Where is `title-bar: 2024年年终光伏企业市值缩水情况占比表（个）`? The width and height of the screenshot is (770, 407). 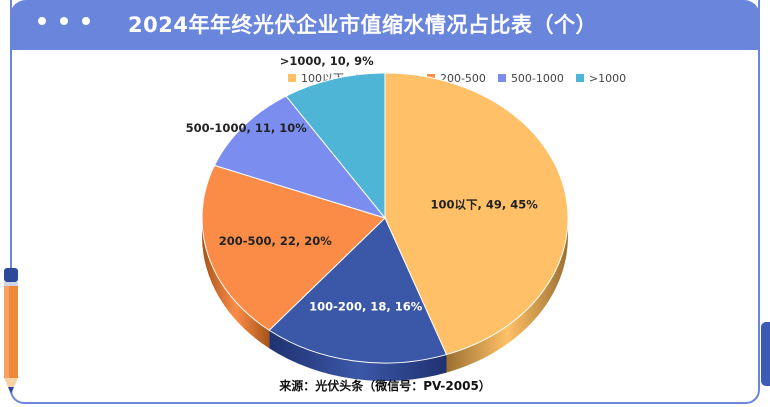
title-bar: 2024年年终光伏企业市值缩水情况占比表（个） is located at coordinates (385, 25).